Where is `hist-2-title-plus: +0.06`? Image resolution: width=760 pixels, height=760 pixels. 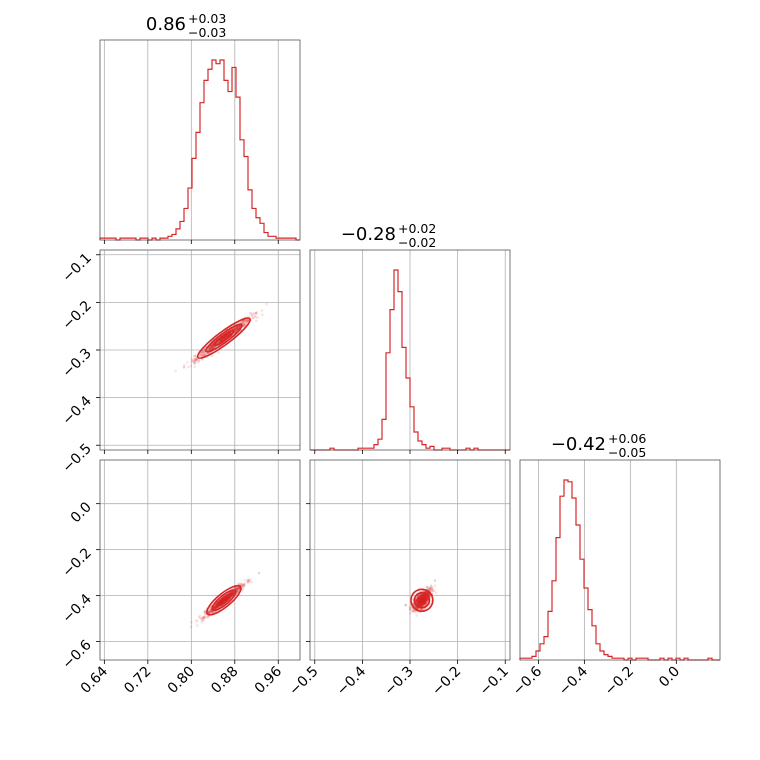
hist-2-title-plus: +0.06 is located at coordinates (627, 438).